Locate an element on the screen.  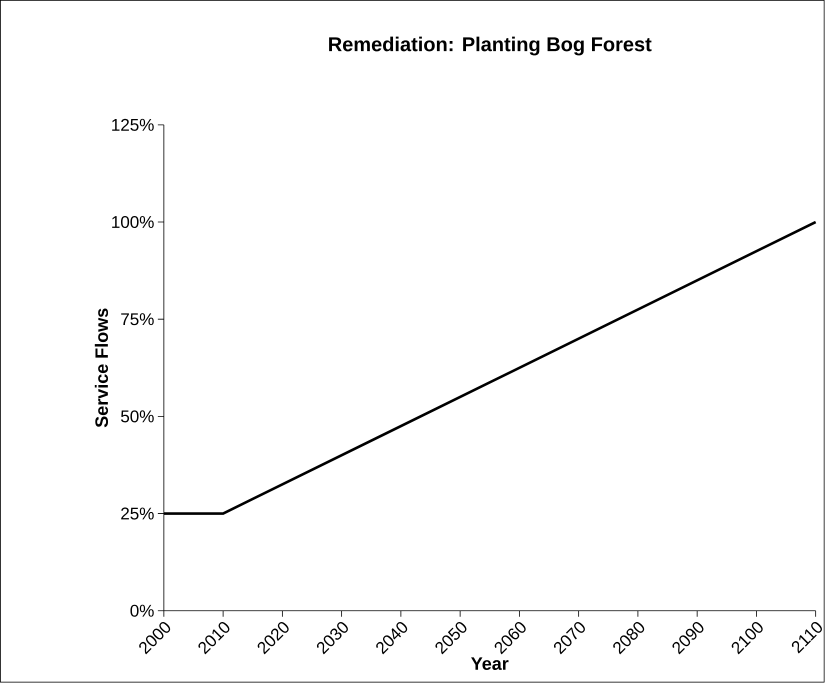
x-axis-title: Year is located at coordinates (490, 664).